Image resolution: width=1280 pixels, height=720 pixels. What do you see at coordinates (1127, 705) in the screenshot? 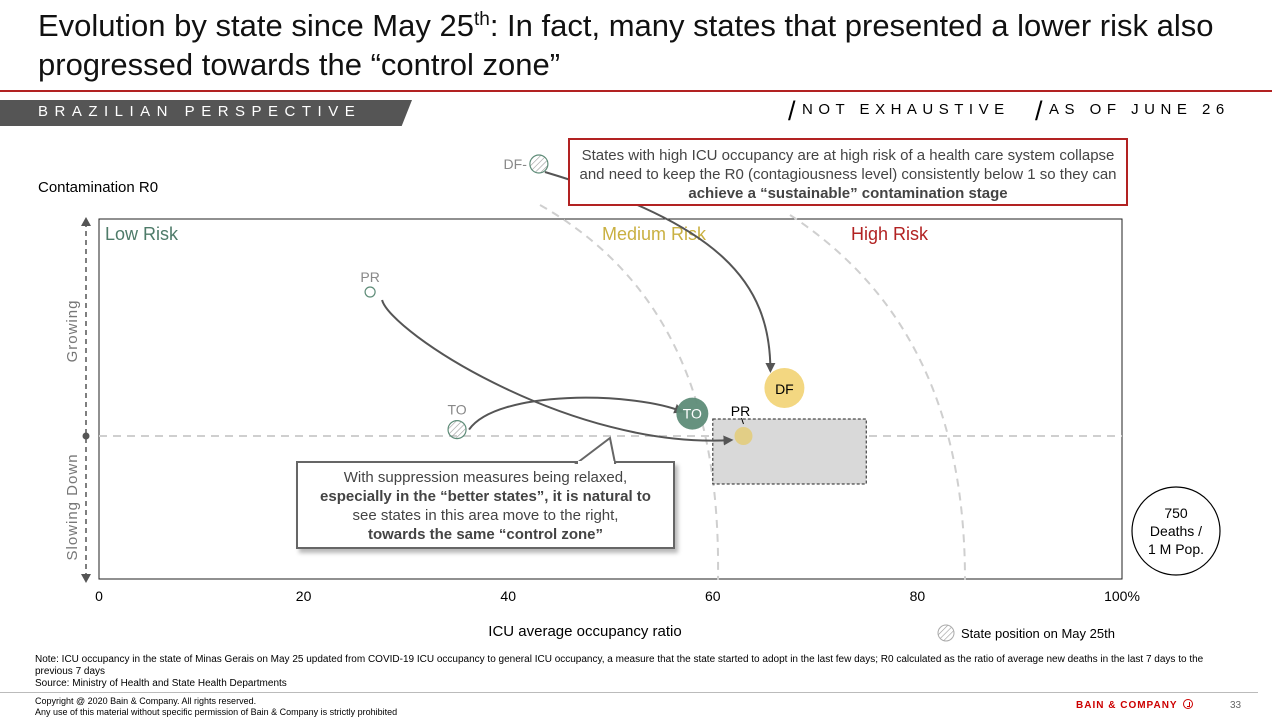
I see `brand-logo: BAIN & COMPANY` at bounding box center [1127, 705].